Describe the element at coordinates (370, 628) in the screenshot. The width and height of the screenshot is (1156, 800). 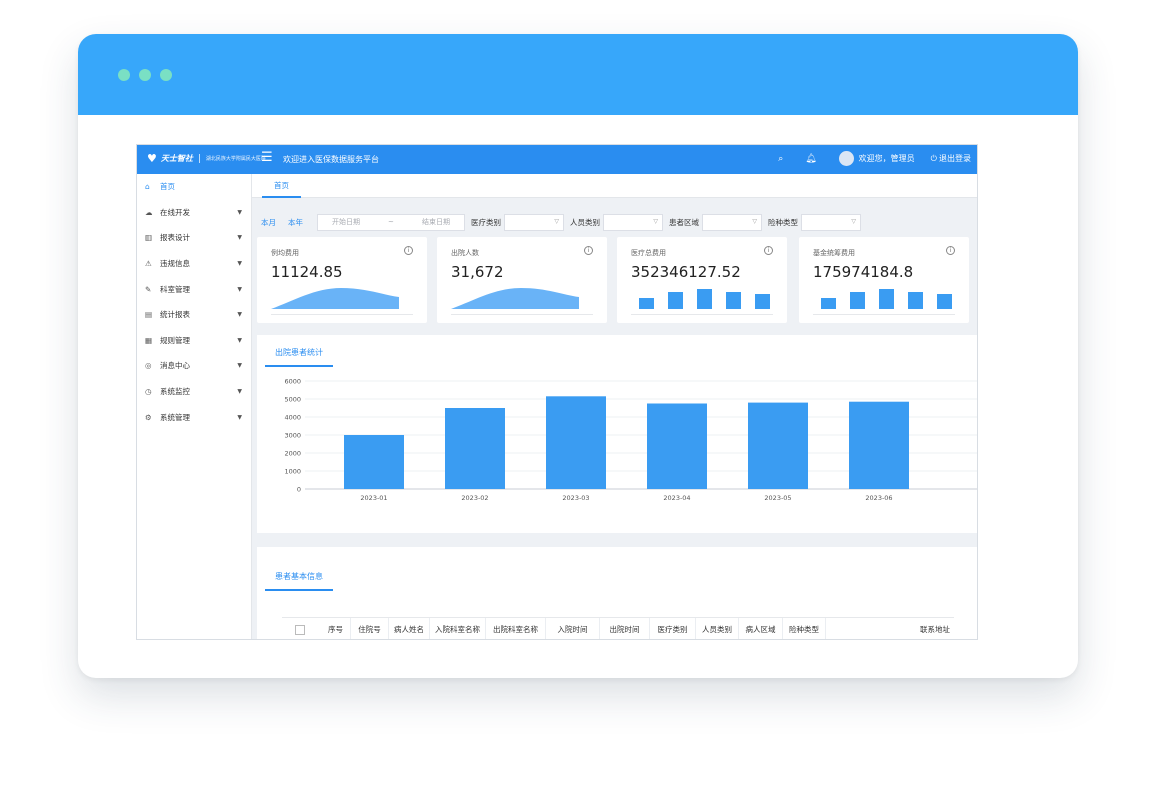
I see `table-column-header: 住院号` at that location.